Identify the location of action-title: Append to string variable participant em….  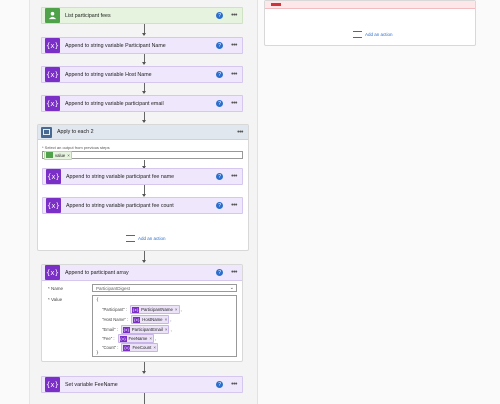
(114, 103).